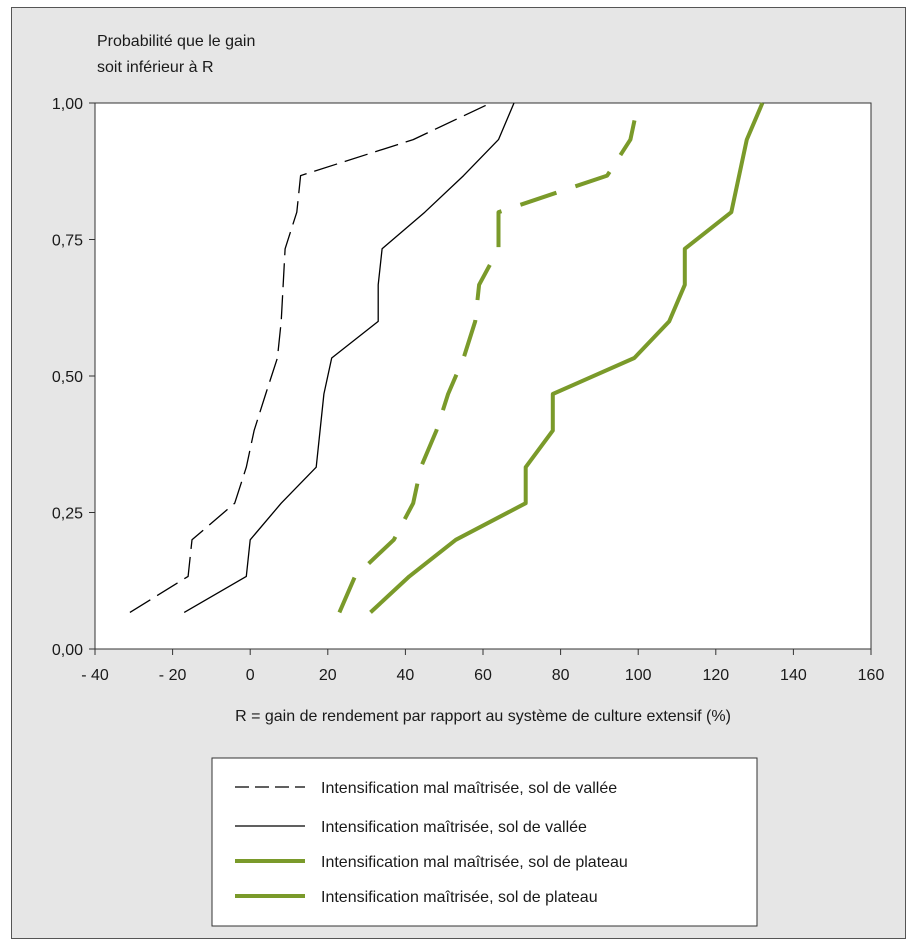  I want to click on y-axis-label-line-2: soit inférieur à R, so click(155, 67).